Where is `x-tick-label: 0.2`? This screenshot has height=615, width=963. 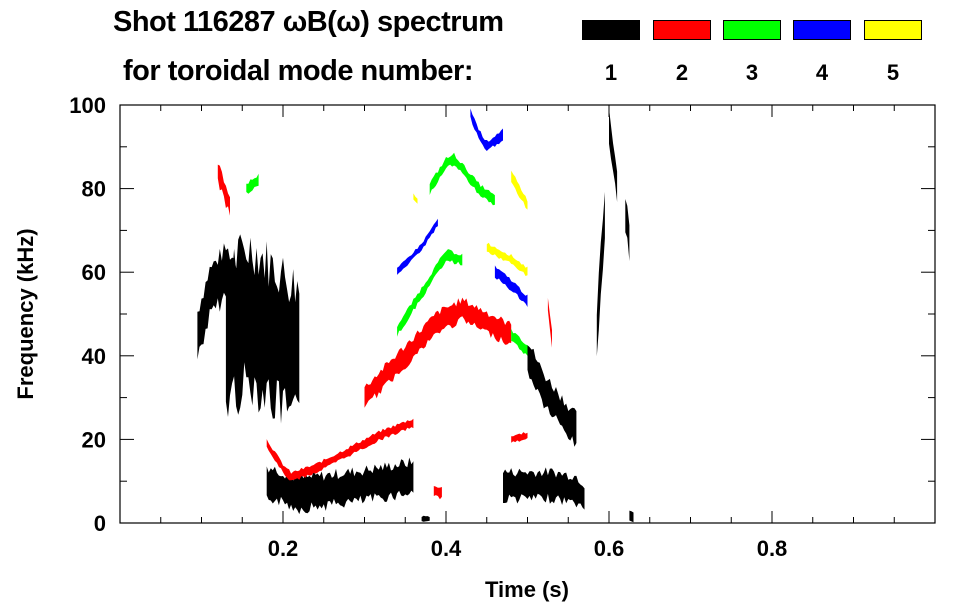 x-tick-label: 0.2 is located at coordinates (283, 548).